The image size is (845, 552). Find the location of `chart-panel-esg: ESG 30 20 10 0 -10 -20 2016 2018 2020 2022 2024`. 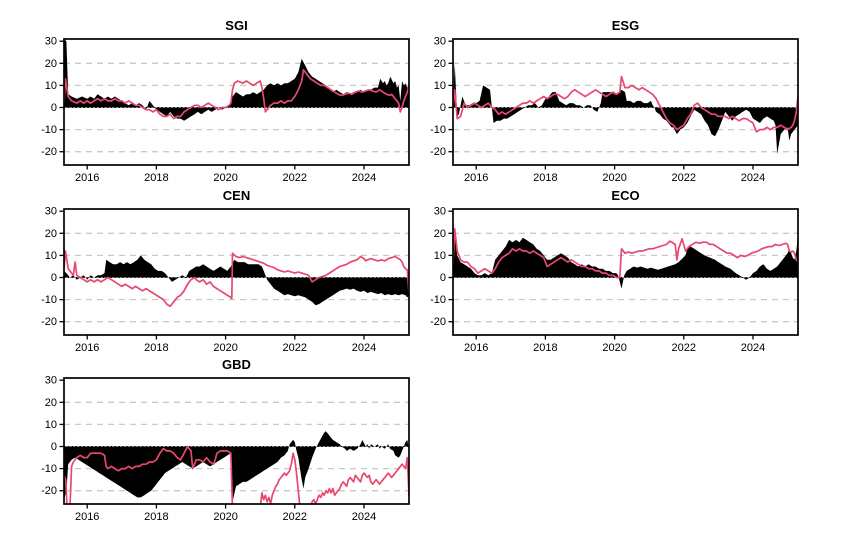

chart-panel-esg: ESG 30 20 10 0 -10 -20 2016 2018 2020 2022 2024 is located at coordinates (609, 102).